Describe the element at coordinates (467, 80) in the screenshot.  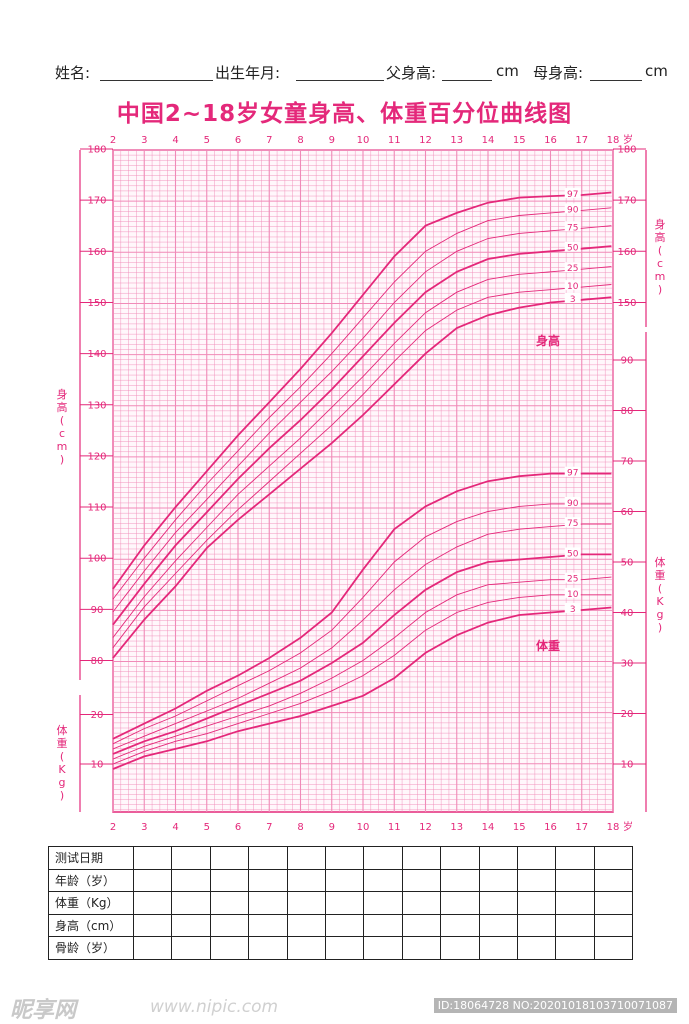
I see `father-height-blank` at that location.